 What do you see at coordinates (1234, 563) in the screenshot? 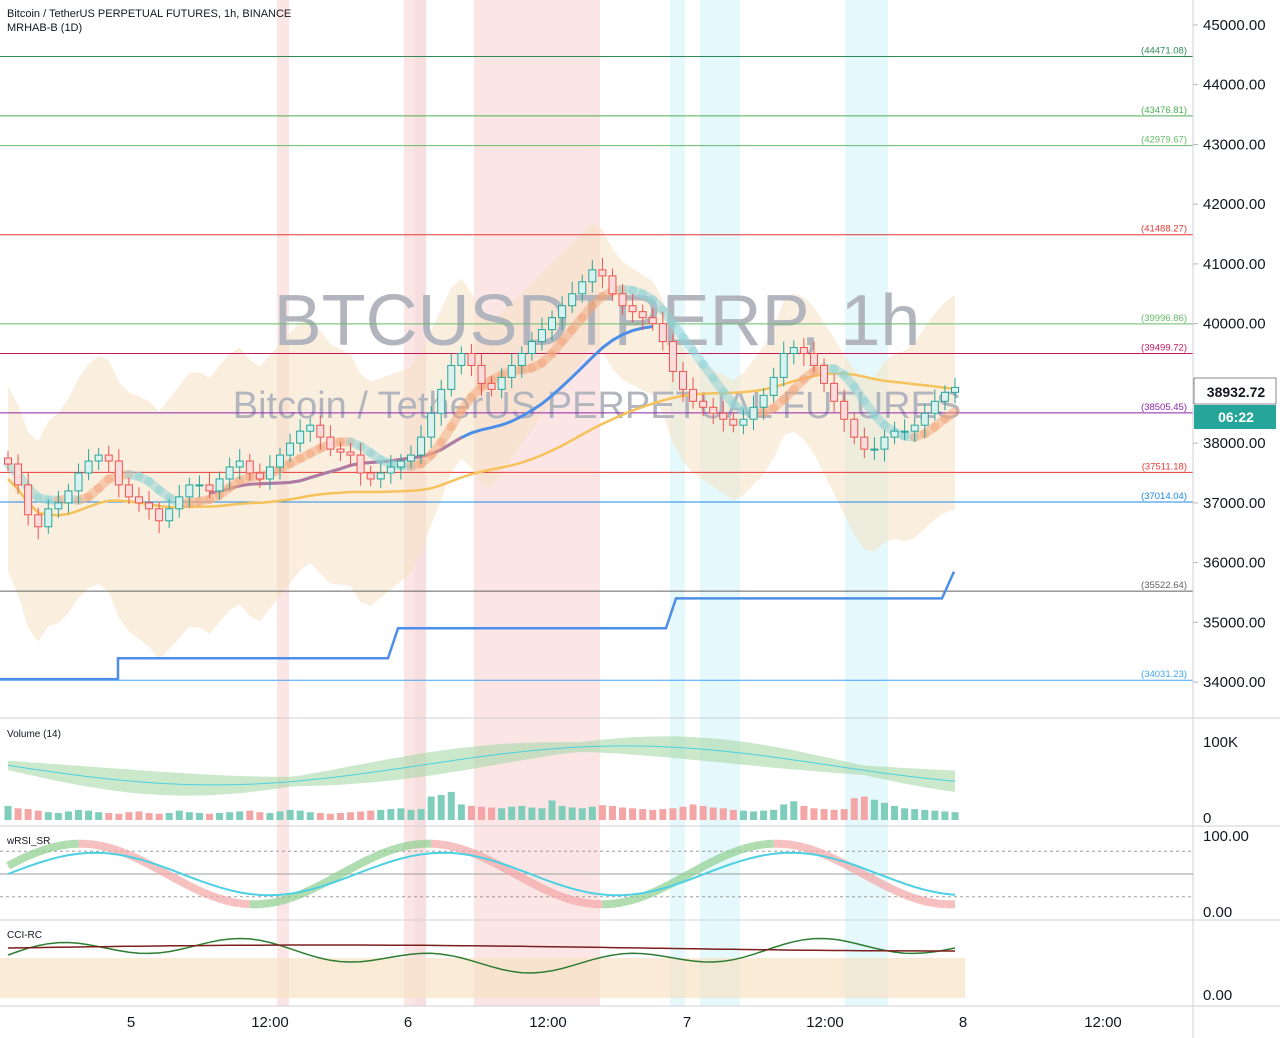
I see `y-tick-label: 36000.00` at bounding box center [1234, 563].